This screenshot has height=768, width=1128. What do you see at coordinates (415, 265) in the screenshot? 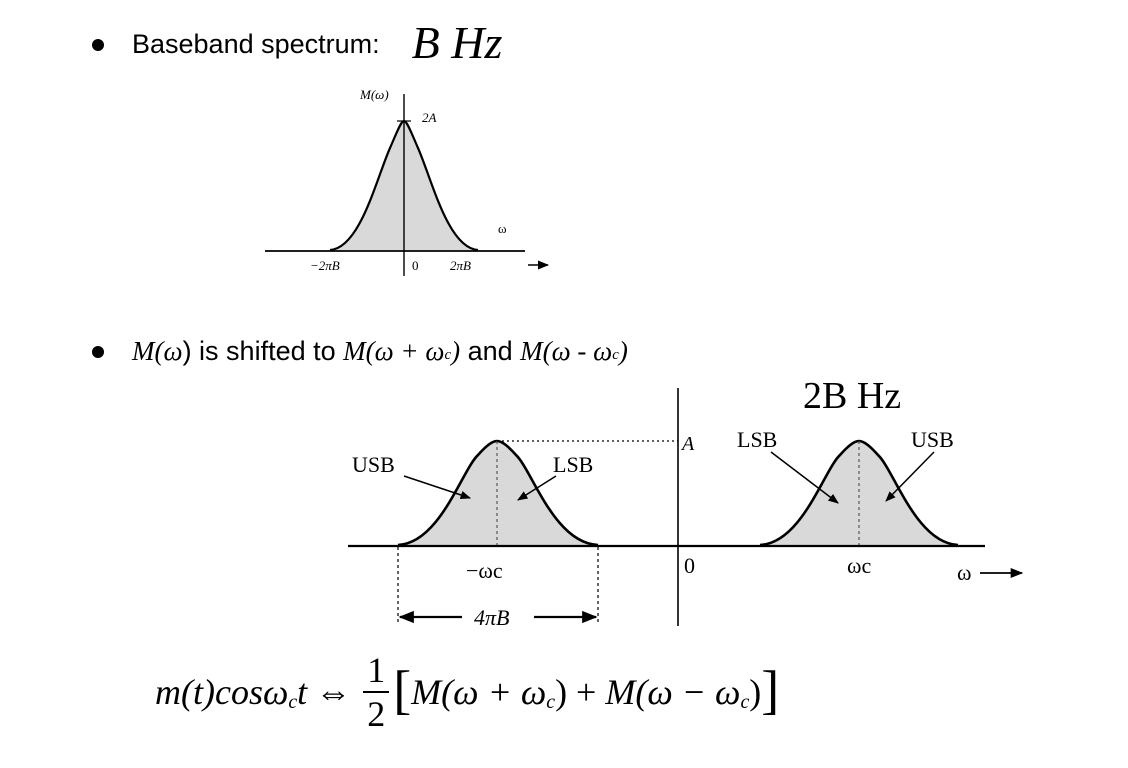
I see `baseband-tick-zero: 0` at bounding box center [415, 265].